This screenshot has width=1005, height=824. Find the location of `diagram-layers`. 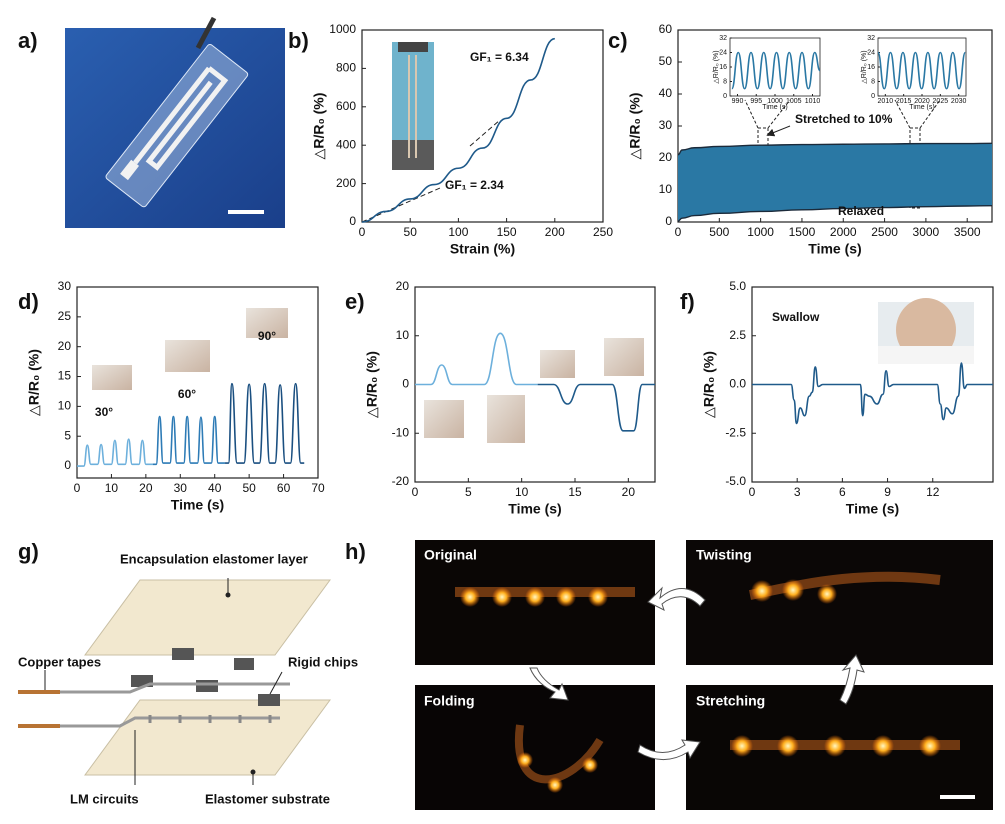

diagram-layers is located at coordinates (174, 681).